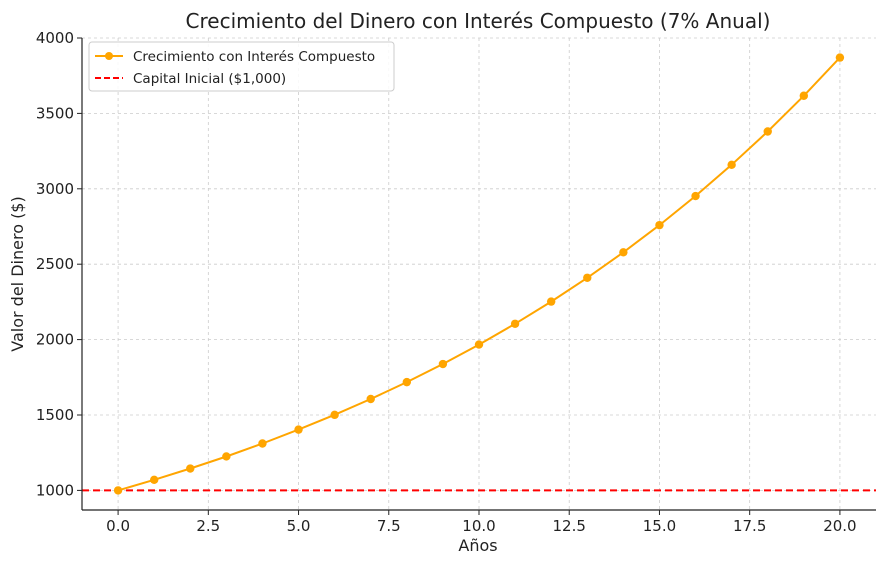 The height and width of the screenshot is (565, 885). Describe the element at coordinates (389, 526) in the screenshot. I see `x-tick-label: 7.5` at that location.